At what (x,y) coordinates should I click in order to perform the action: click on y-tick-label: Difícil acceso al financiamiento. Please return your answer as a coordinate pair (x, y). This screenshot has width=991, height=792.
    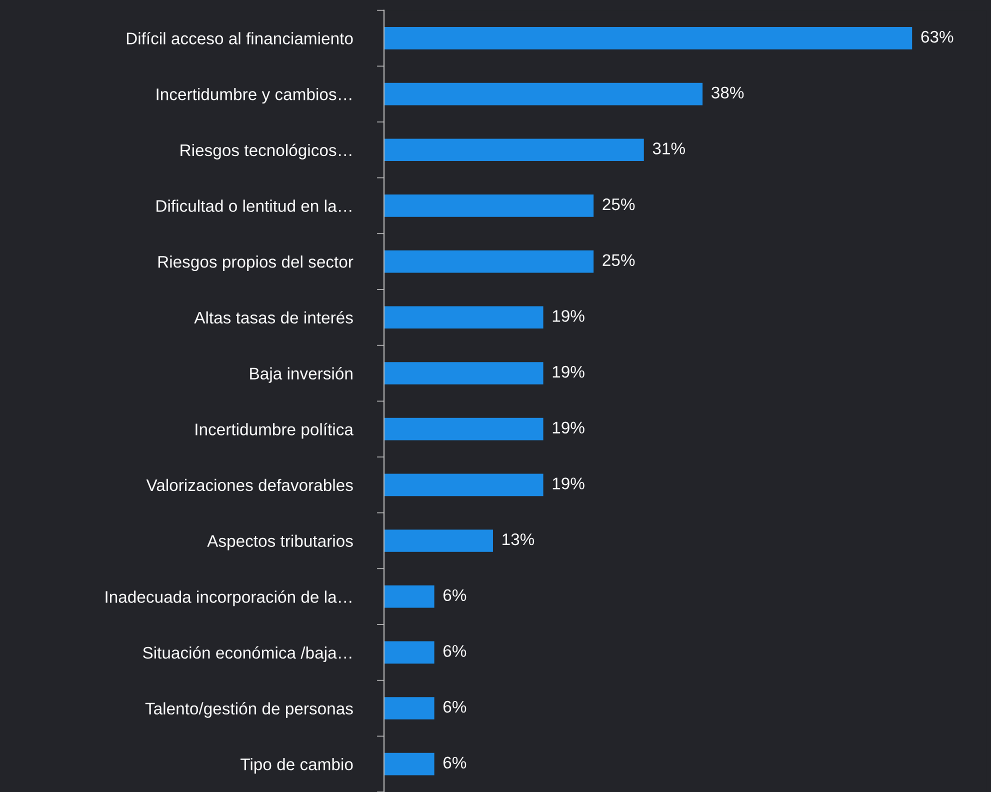
    Looking at the image, I should click on (239, 38).